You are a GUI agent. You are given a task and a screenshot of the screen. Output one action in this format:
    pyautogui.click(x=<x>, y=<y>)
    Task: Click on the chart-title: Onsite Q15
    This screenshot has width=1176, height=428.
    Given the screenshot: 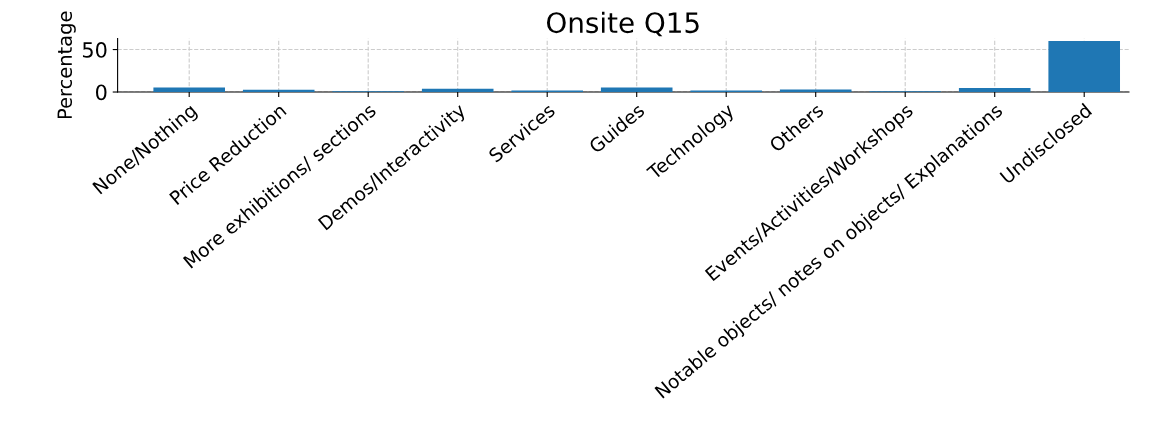 What is the action you would take?
    pyautogui.click(x=623, y=24)
    